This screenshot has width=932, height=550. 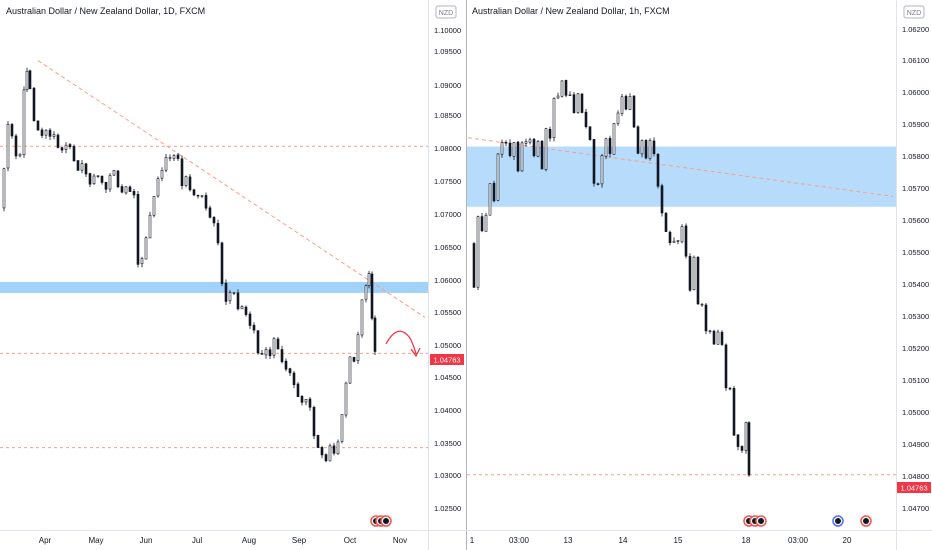 What do you see at coordinates (146, 540) in the screenshot?
I see `left-x-tick: Jun` at bounding box center [146, 540].